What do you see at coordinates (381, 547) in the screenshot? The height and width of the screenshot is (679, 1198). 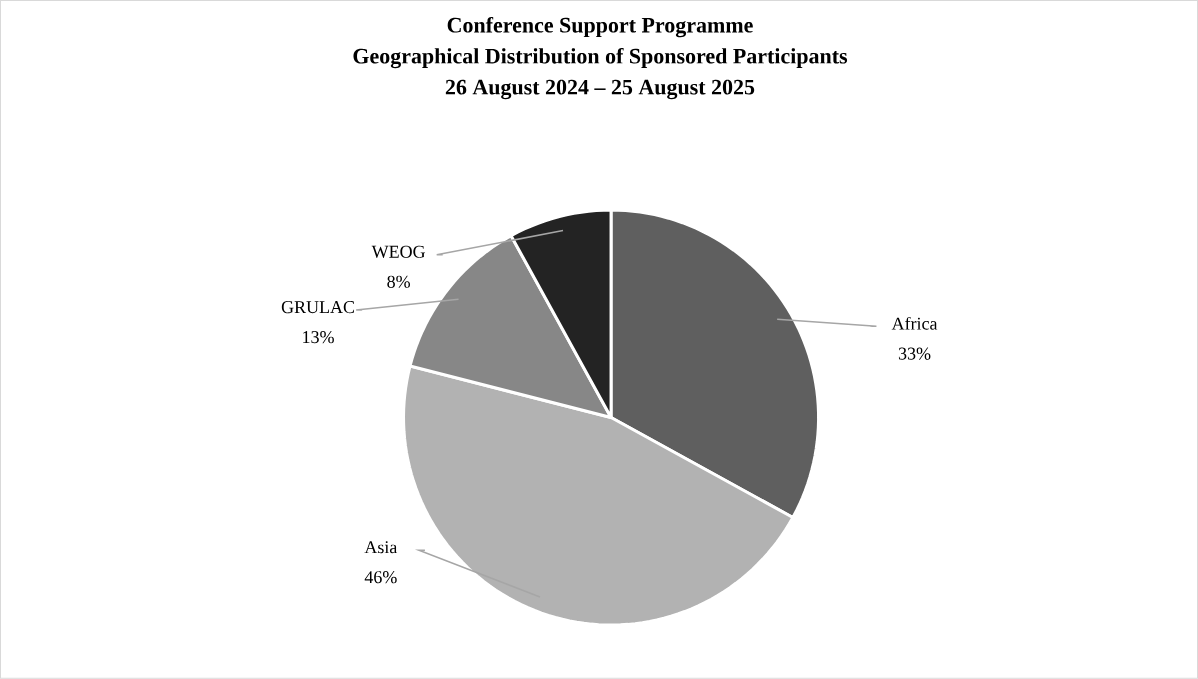 I see `slice-label: Asia` at bounding box center [381, 547].